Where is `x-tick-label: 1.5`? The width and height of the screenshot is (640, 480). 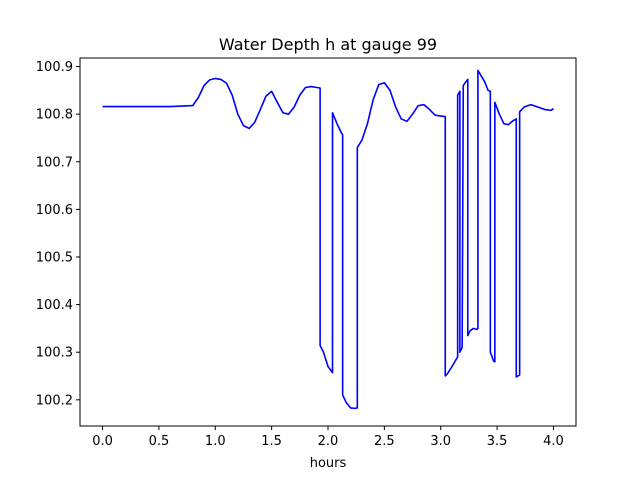
x-tick-label: 1.5 is located at coordinates (271, 441).